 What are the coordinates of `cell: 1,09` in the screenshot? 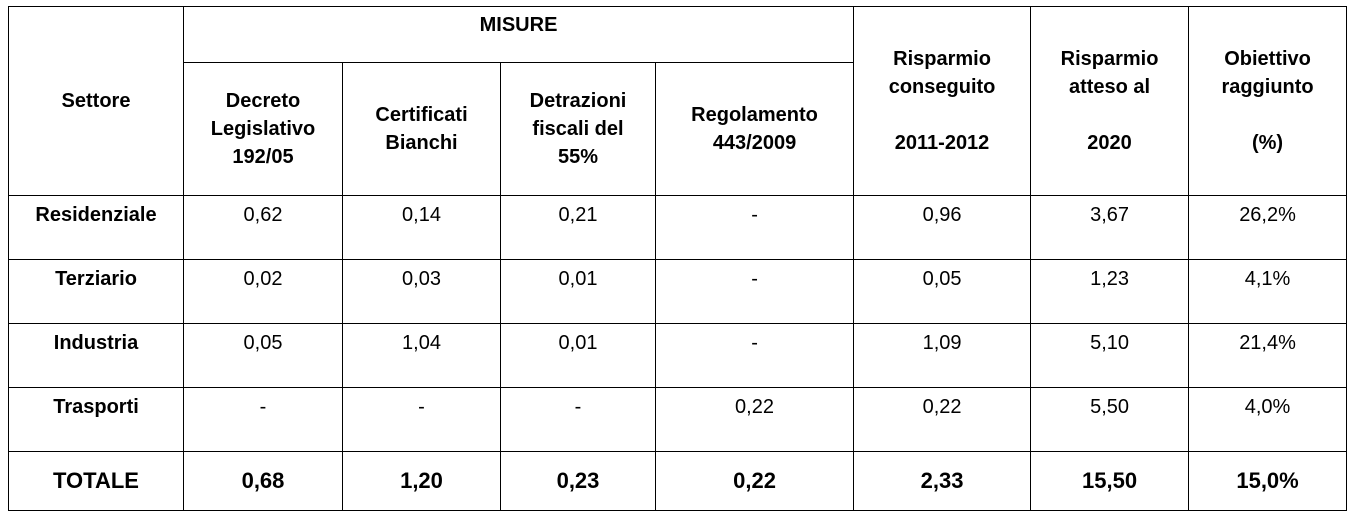 It's located at (942, 355).